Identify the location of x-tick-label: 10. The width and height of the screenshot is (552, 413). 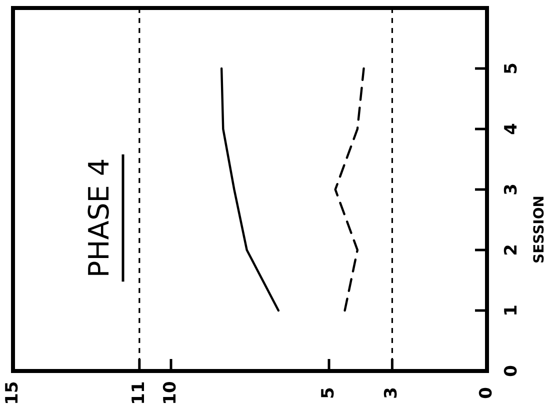
(170, 393).